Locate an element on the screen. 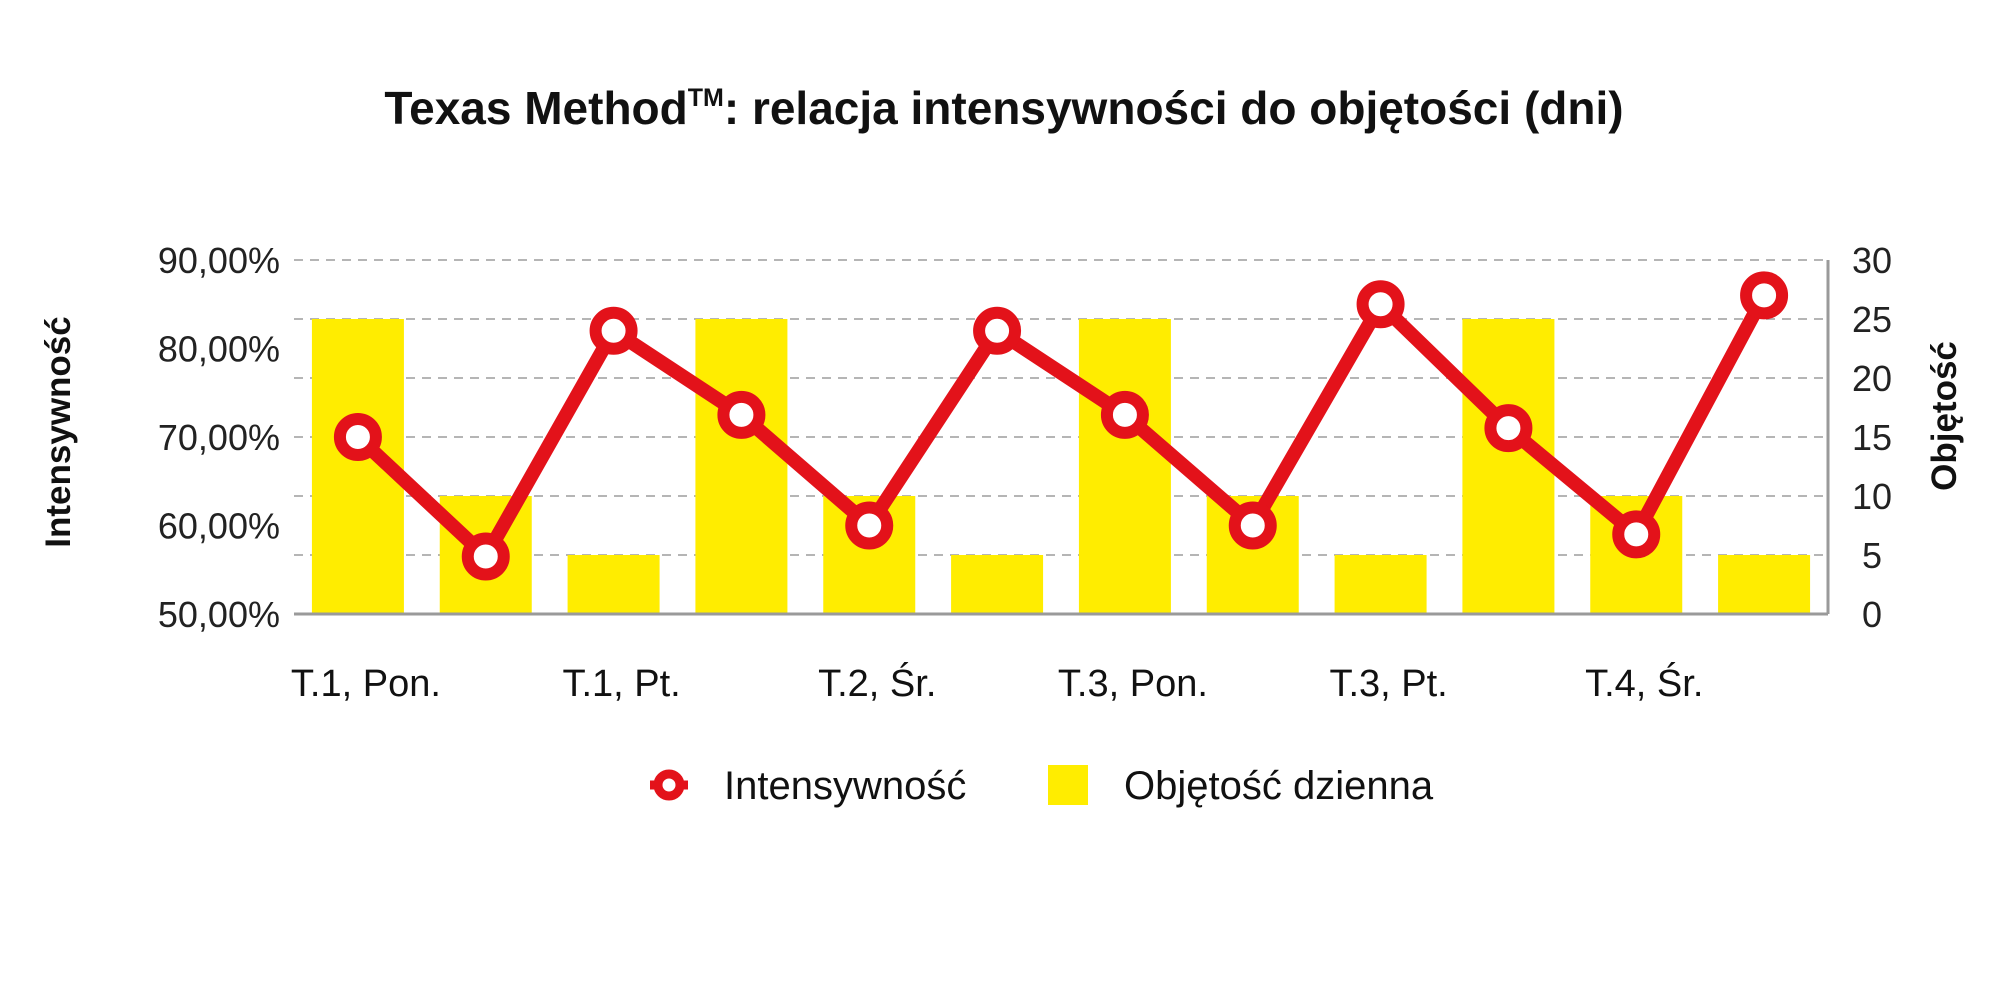 The image size is (2009, 1004). right-axis-label: Objętość is located at coordinates (1944, 416).